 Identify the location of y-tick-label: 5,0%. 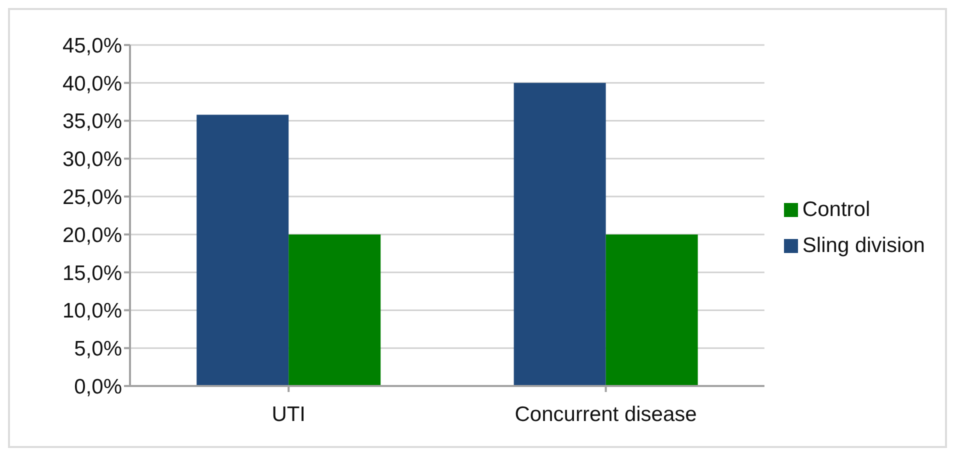
(98, 349).